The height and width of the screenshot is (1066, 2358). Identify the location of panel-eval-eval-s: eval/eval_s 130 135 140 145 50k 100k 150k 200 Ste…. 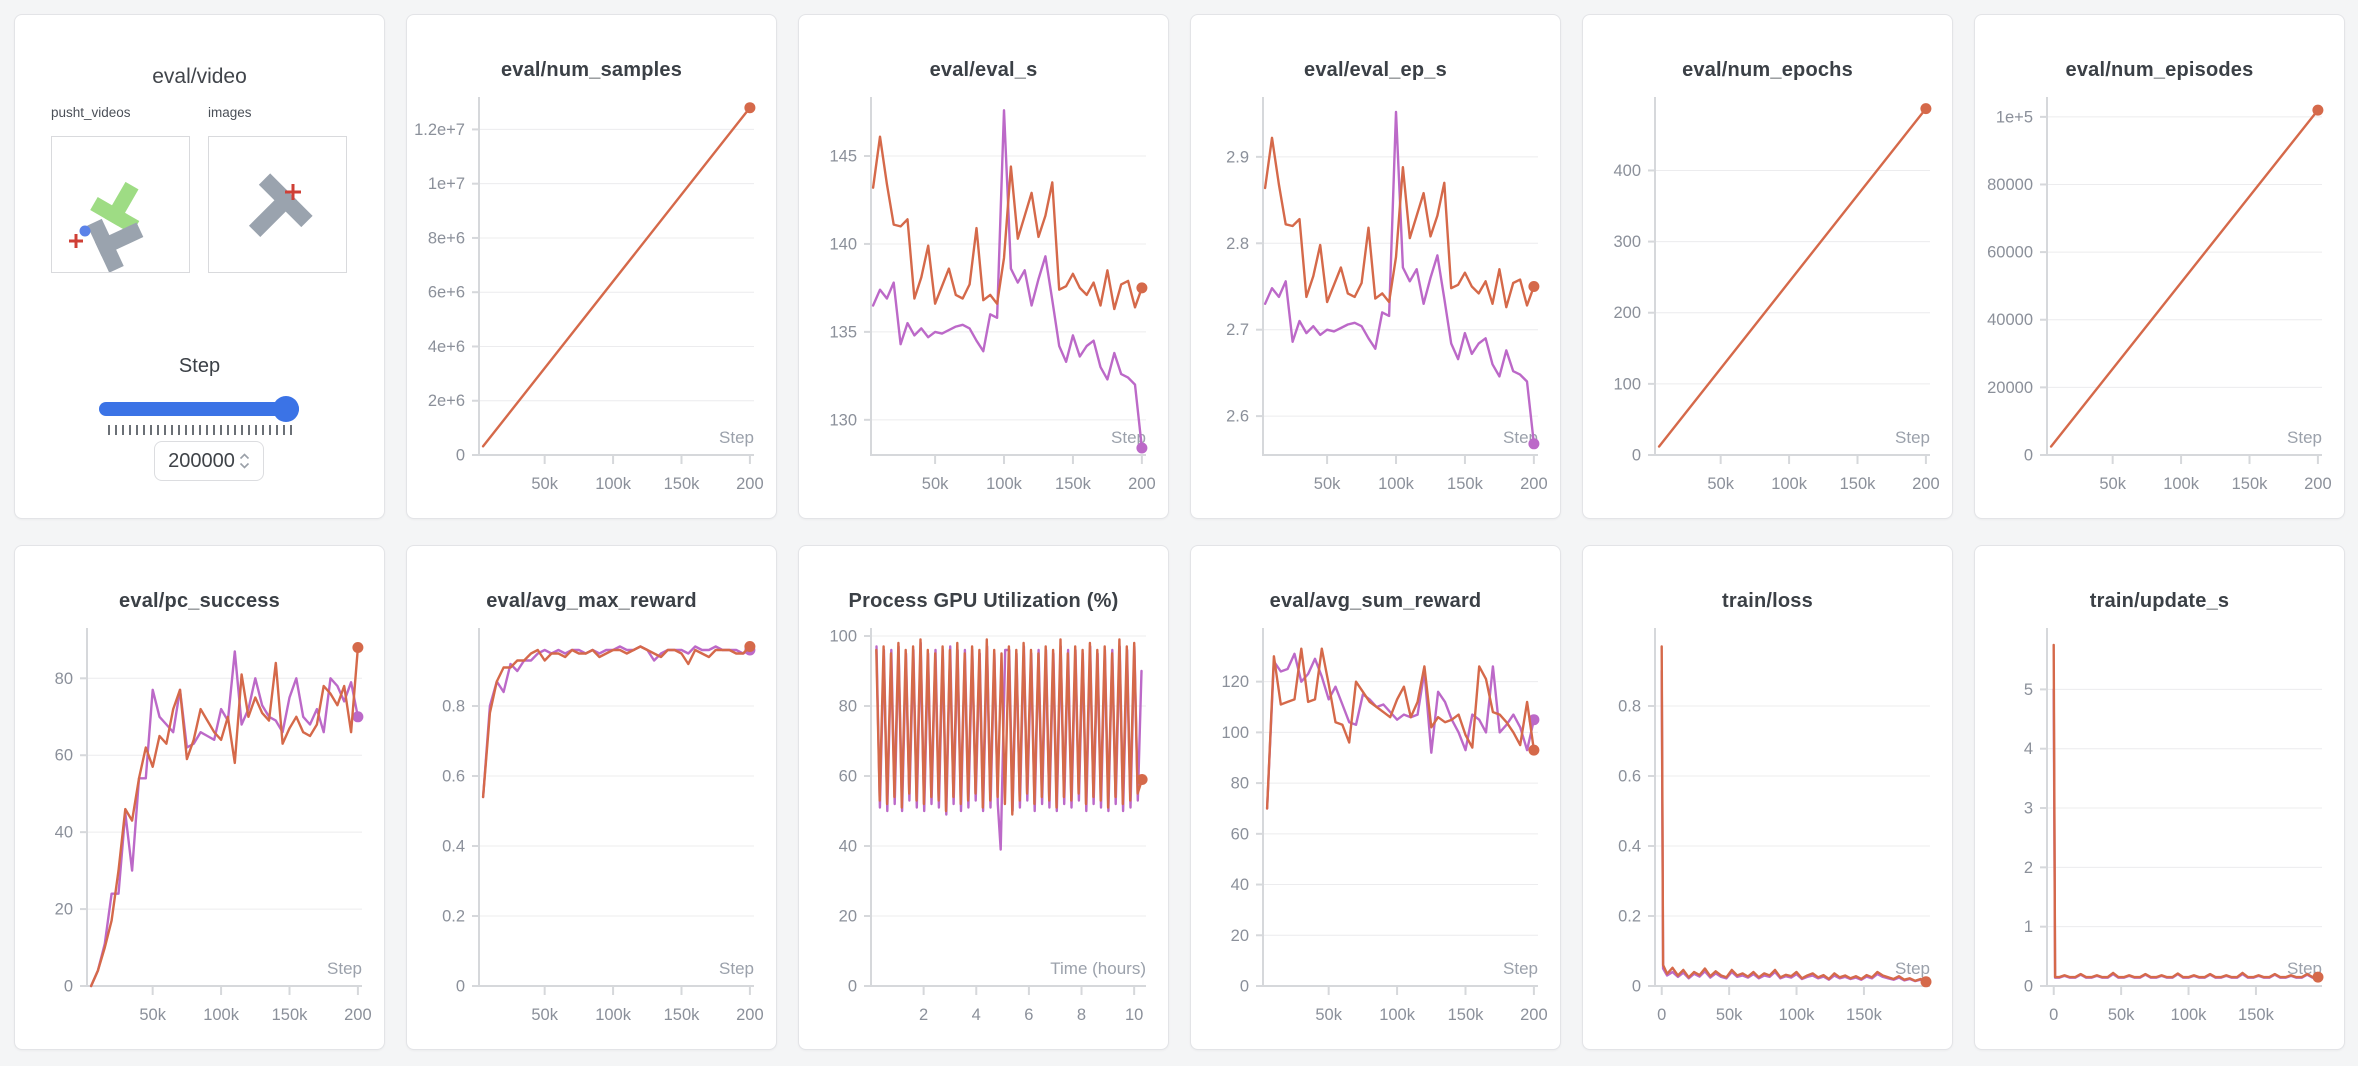
(983, 266).